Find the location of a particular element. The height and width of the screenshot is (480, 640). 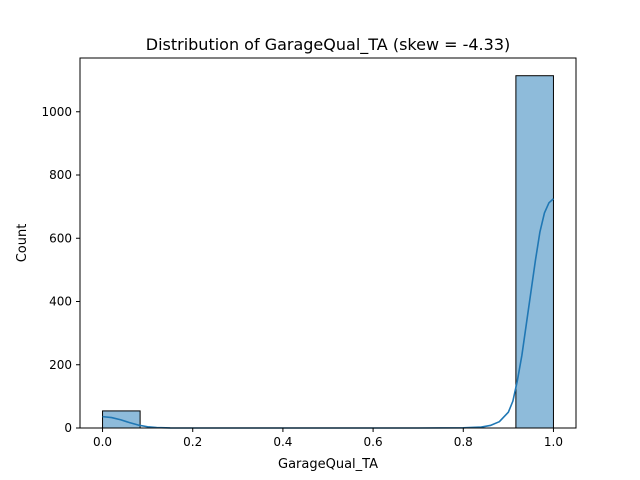

y-tick-label: 1000 is located at coordinates (56, 112).